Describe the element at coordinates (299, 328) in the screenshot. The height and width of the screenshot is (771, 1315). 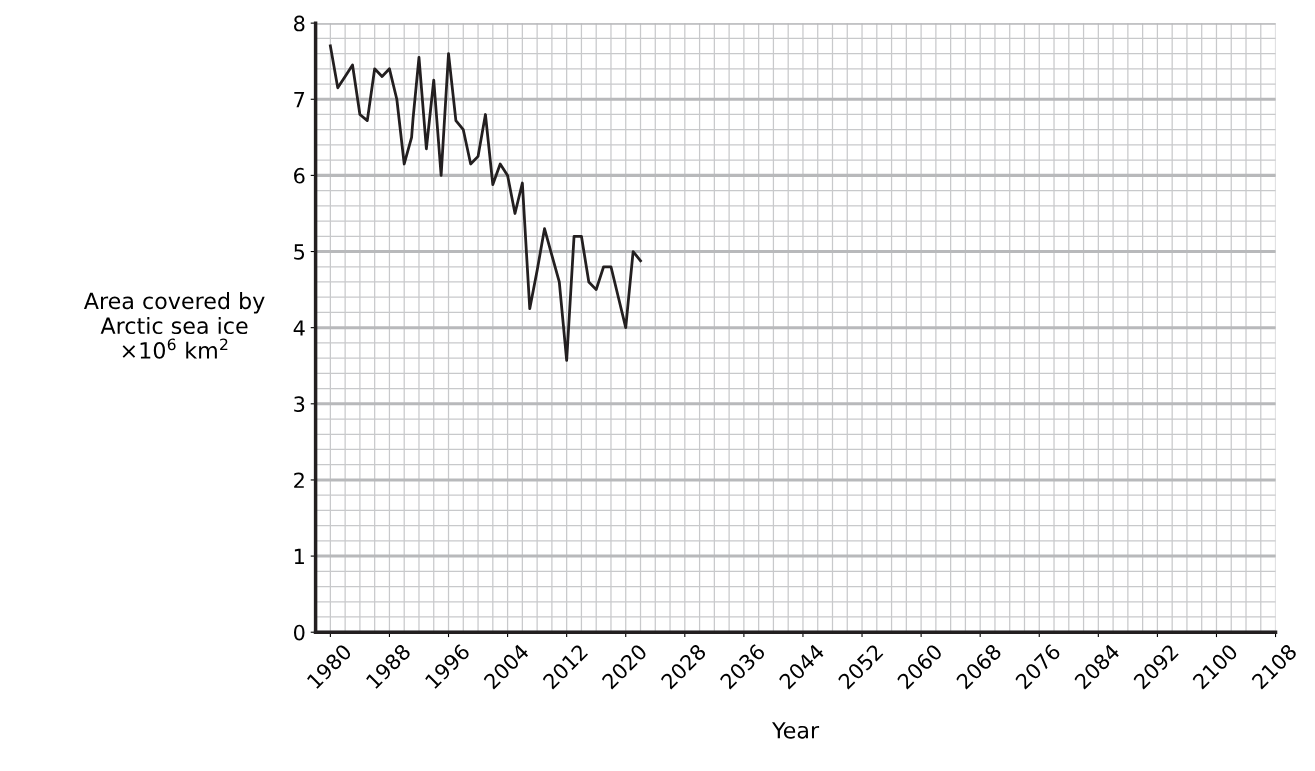
I see `y-tick-label: 4` at that location.